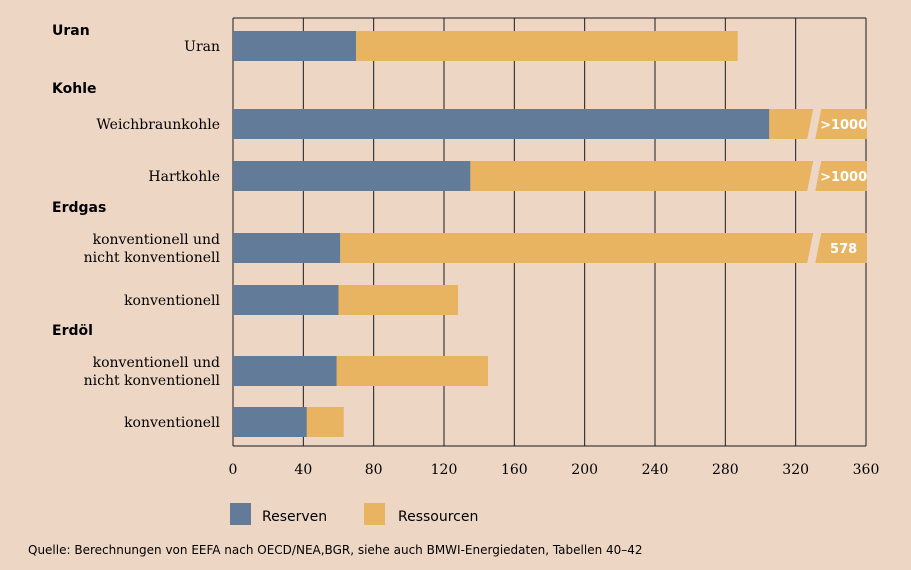  I want to click on x-tick-label-120: 120, so click(444, 470).